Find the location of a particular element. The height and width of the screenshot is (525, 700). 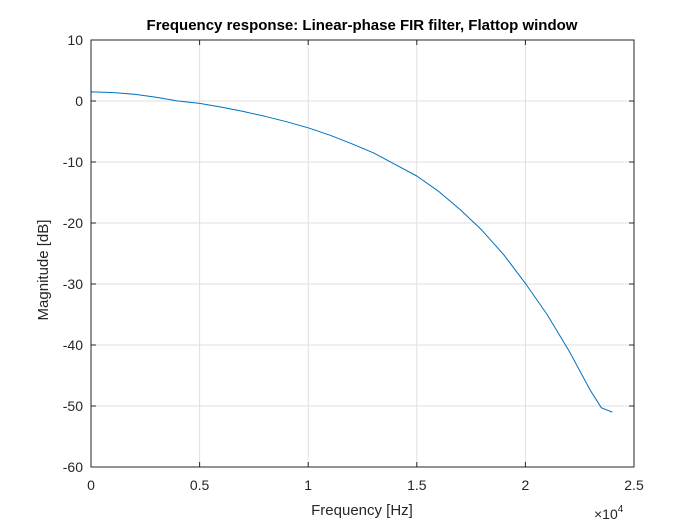

x-tick-label: 1.5 is located at coordinates (417, 485).